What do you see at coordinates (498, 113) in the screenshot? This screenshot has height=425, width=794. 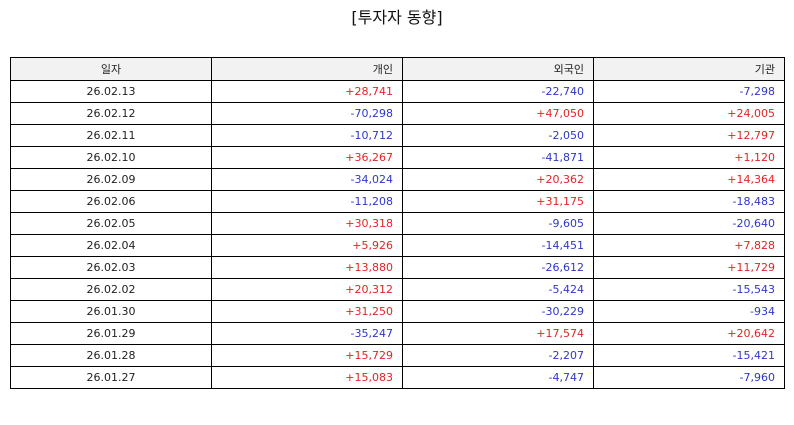 I see `cell-foreign: +47,050` at bounding box center [498, 113].